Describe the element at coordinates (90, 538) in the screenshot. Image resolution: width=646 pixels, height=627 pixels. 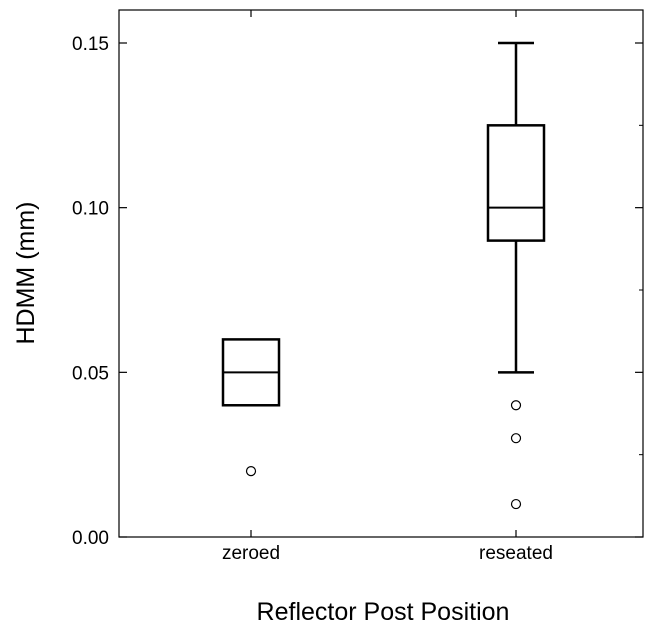
I see `y-tick-label: 0.00` at that location.